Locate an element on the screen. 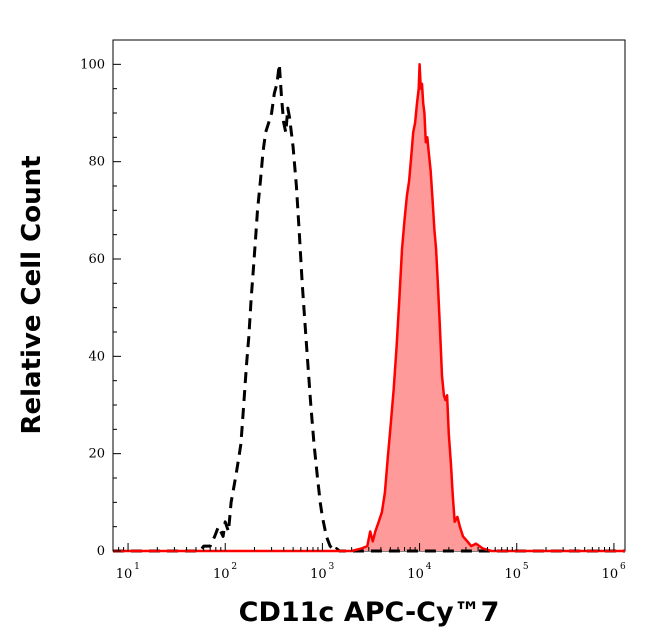 The height and width of the screenshot is (641, 646). y-tick-label: 100 is located at coordinates (92, 64).